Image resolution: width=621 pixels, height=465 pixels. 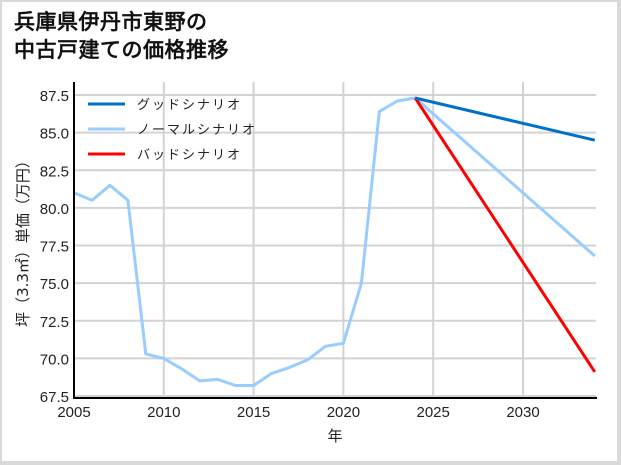 What do you see at coordinates (54, 171) in the screenshot?
I see `y-tick-label: 82.5` at bounding box center [54, 171].